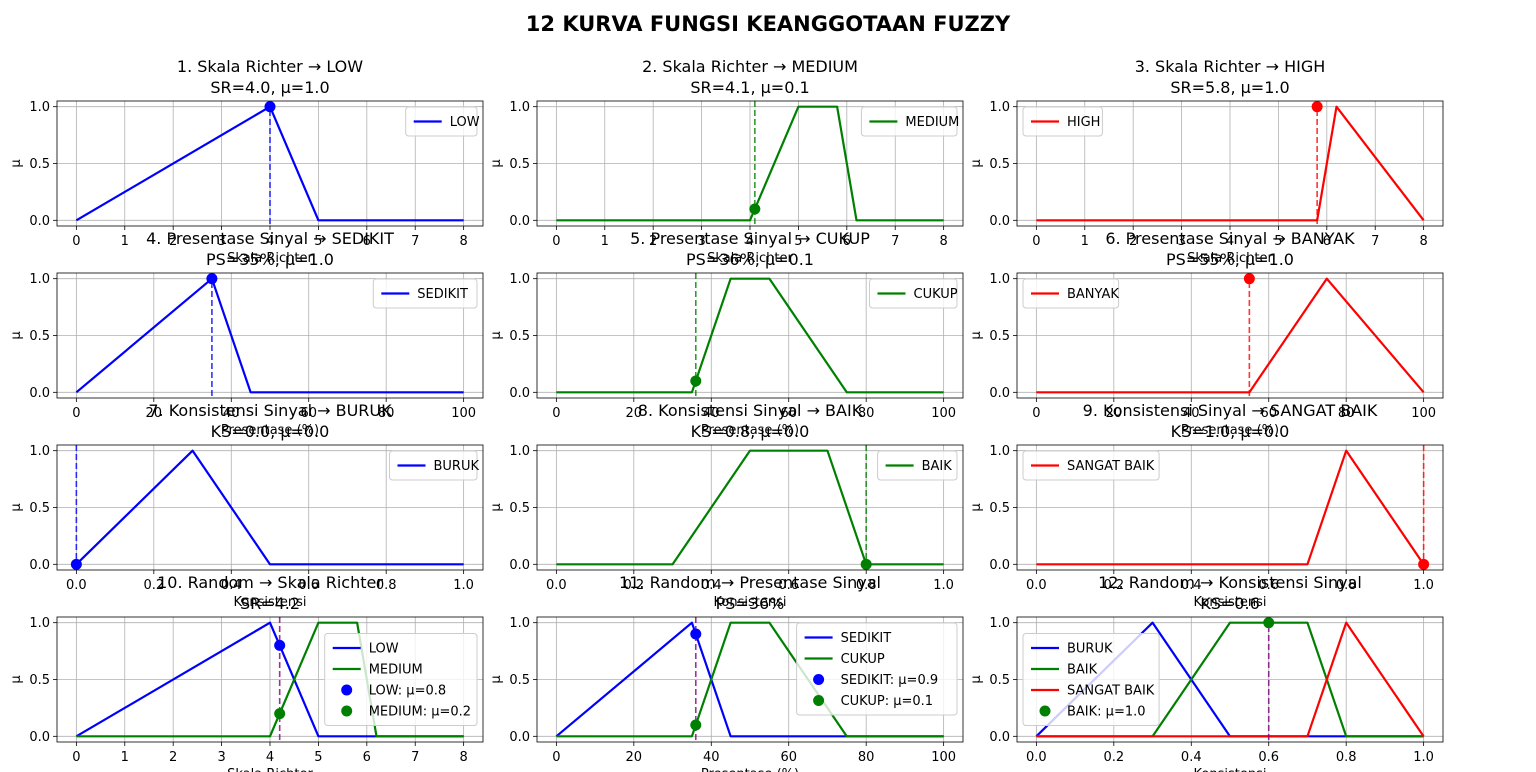 The image size is (1536, 772). I want to click on subplot-subtitle: KS=1.0, μ=0.0, so click(1230, 431).